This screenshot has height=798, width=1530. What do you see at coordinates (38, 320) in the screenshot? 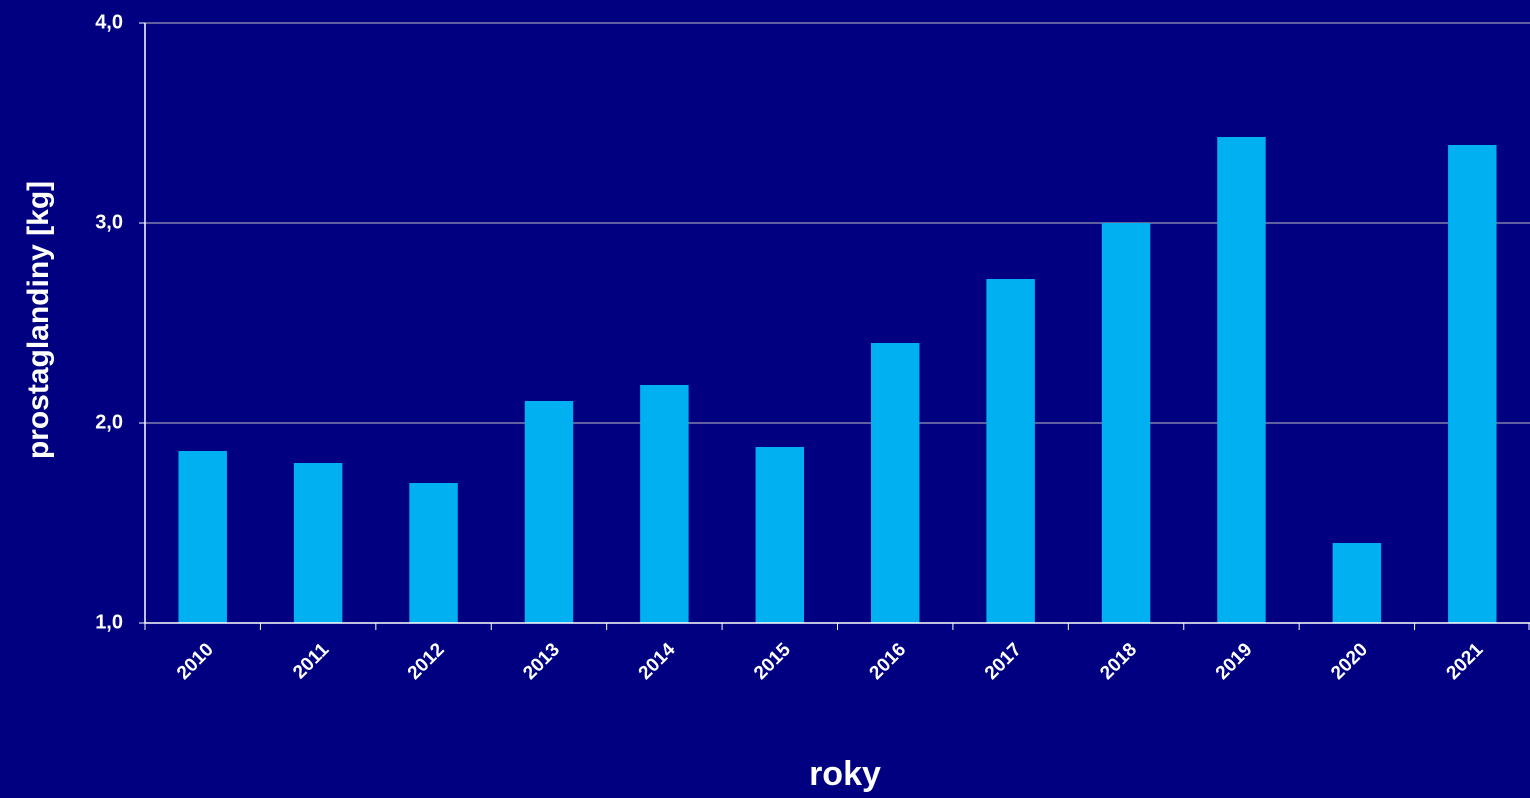
I see `y-axis-title: prostaglandiny [kg]` at bounding box center [38, 320].